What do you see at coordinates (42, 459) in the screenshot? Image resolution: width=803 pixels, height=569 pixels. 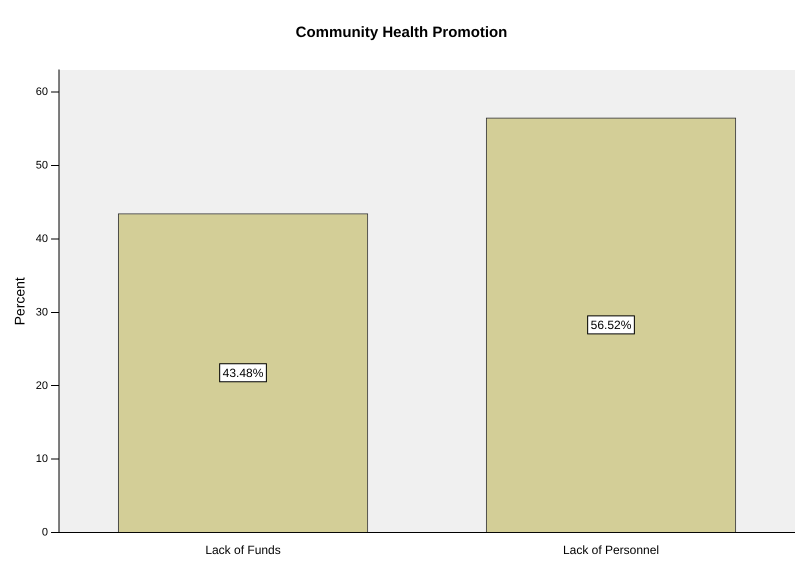 I see `y-tick-label: 10` at bounding box center [42, 459].